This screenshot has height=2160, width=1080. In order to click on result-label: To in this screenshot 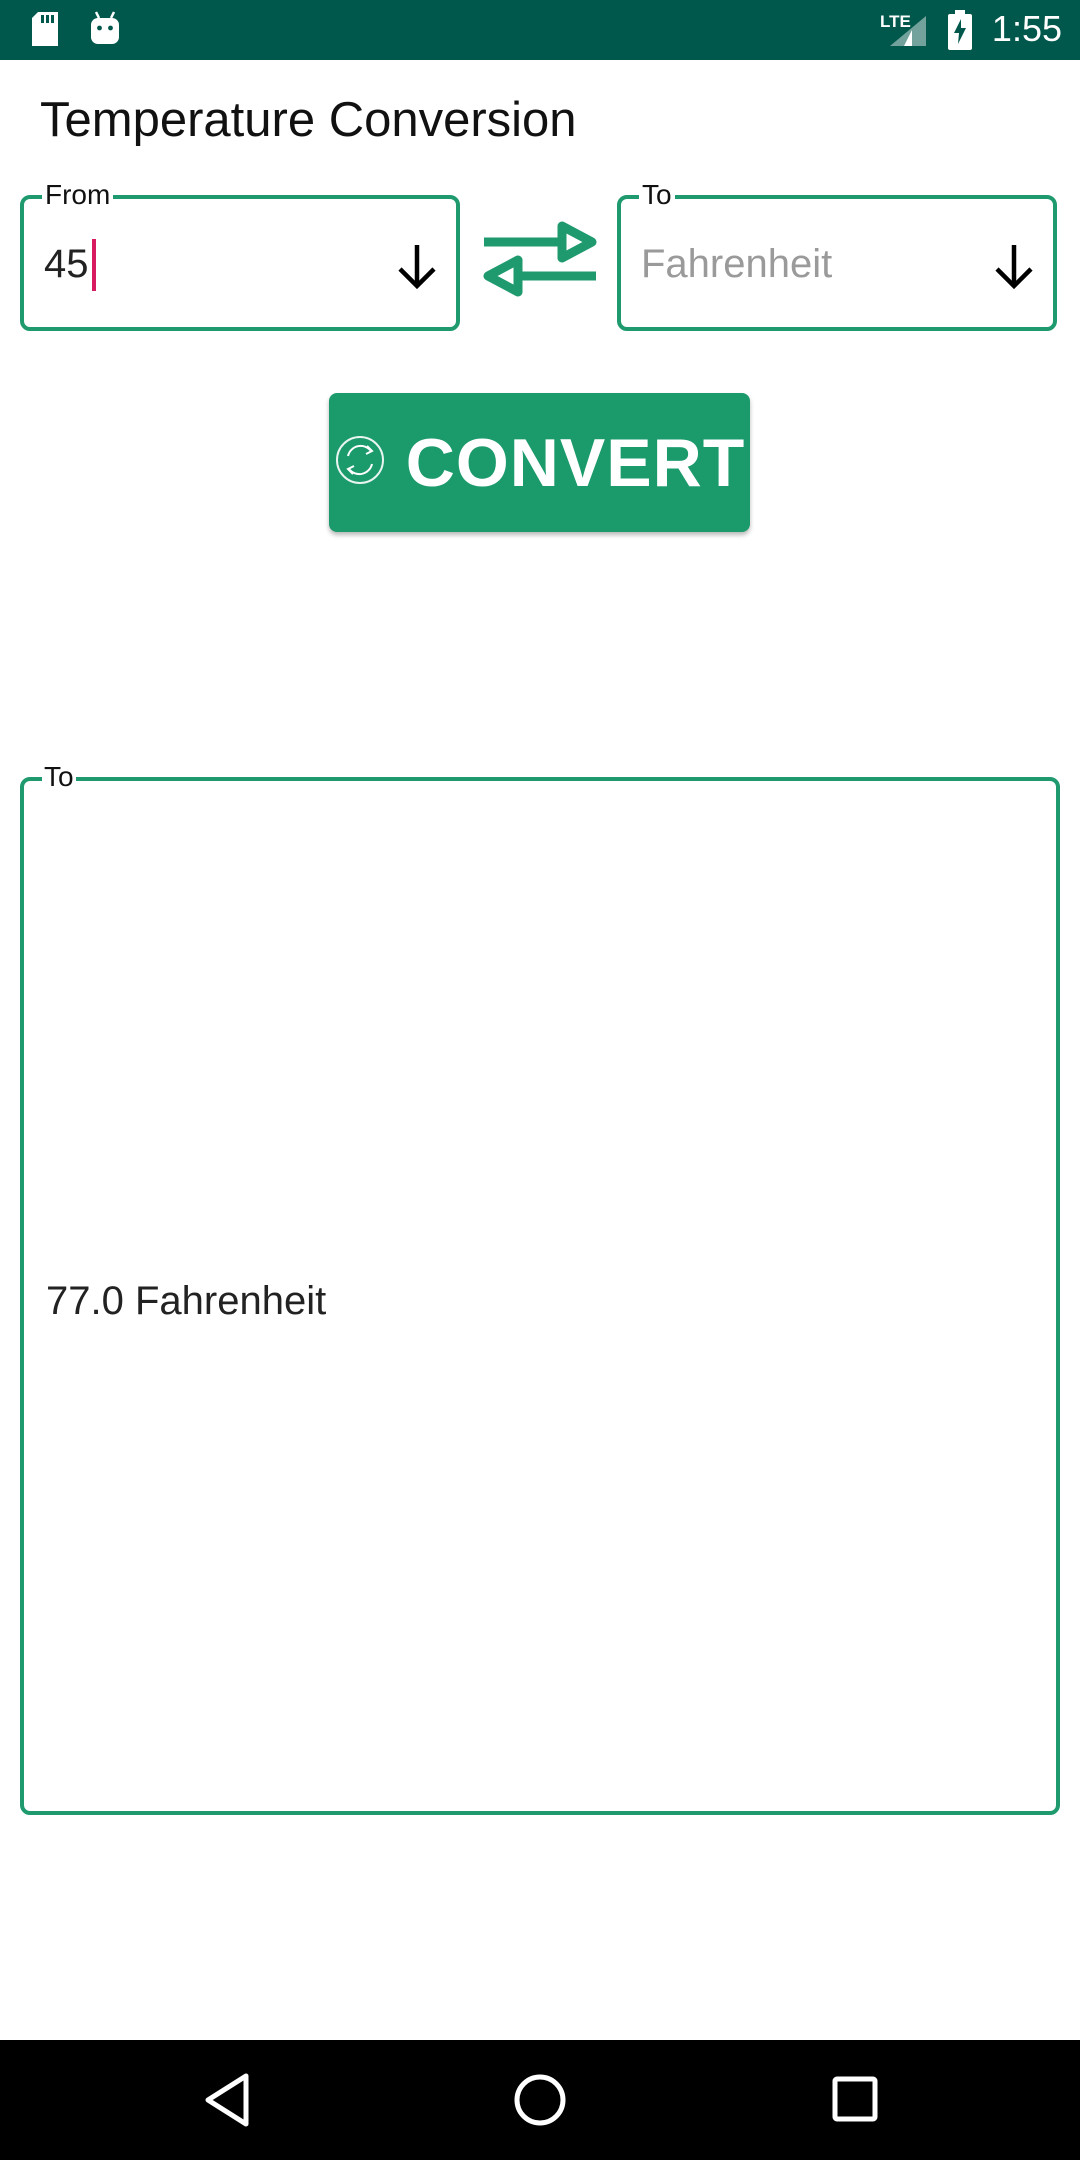, I will do `click(59, 777)`.